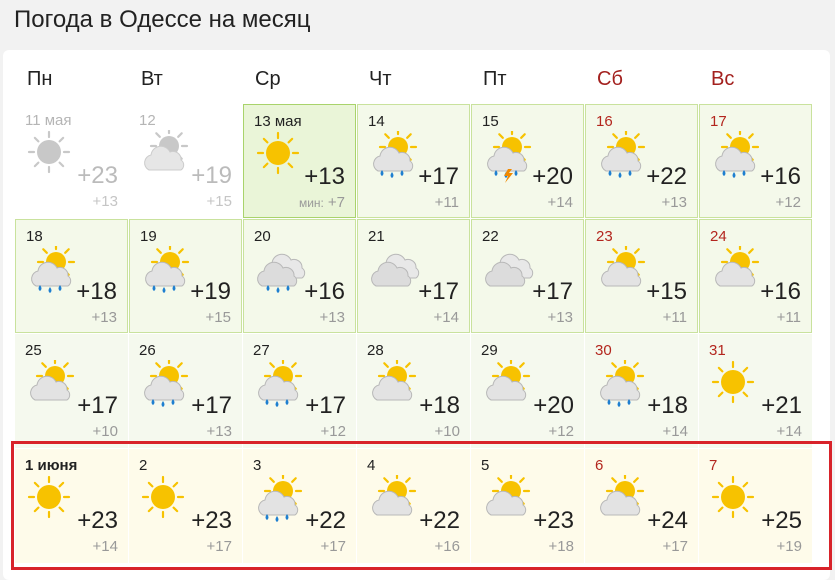 This screenshot has height=580, width=835. I want to click on day-cell: 7 +25 +19, so click(755, 506).